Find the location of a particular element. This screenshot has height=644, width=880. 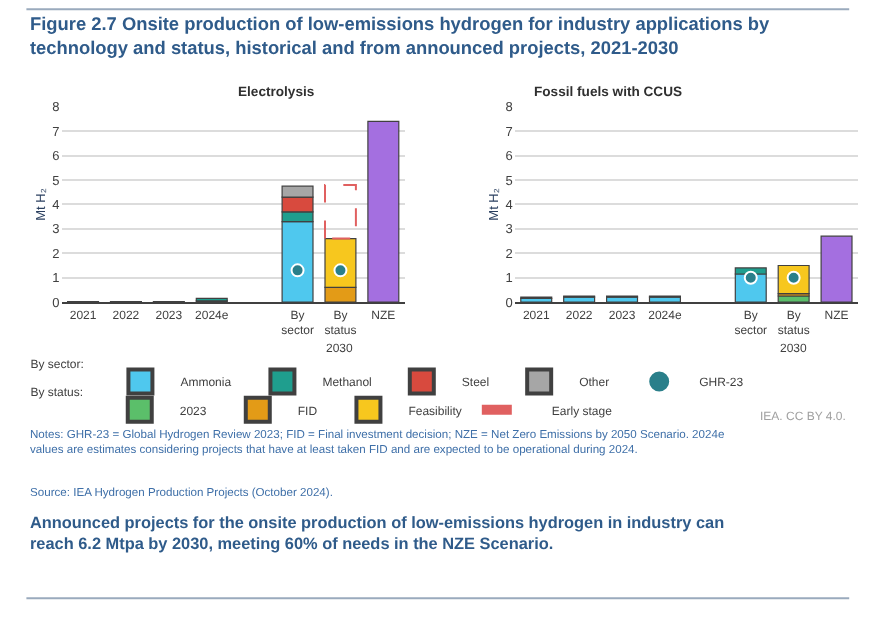

text: Figure 2.7 Onsite production of low-emissions hydrogen for industry applications by technology and status, historical and from announced projects, 2021-2030 is located at coordinates (400, 36).